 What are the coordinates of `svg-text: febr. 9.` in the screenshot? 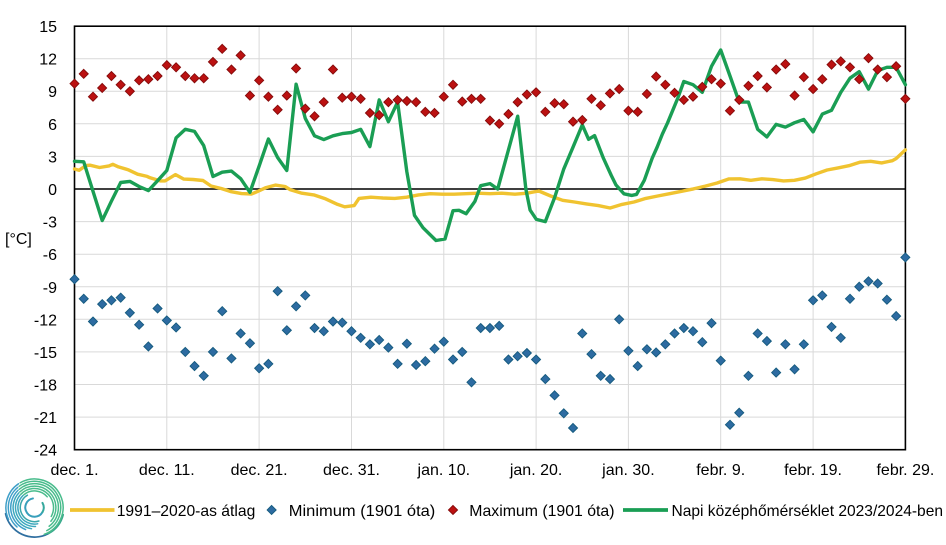 It's located at (720, 470).